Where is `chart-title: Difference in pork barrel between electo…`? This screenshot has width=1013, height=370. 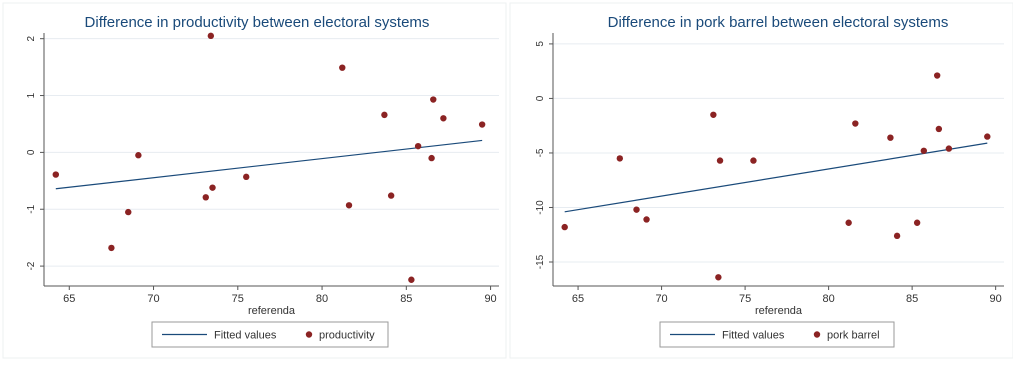
chart-title: Difference in pork barrel between electo… is located at coordinates (778, 22).